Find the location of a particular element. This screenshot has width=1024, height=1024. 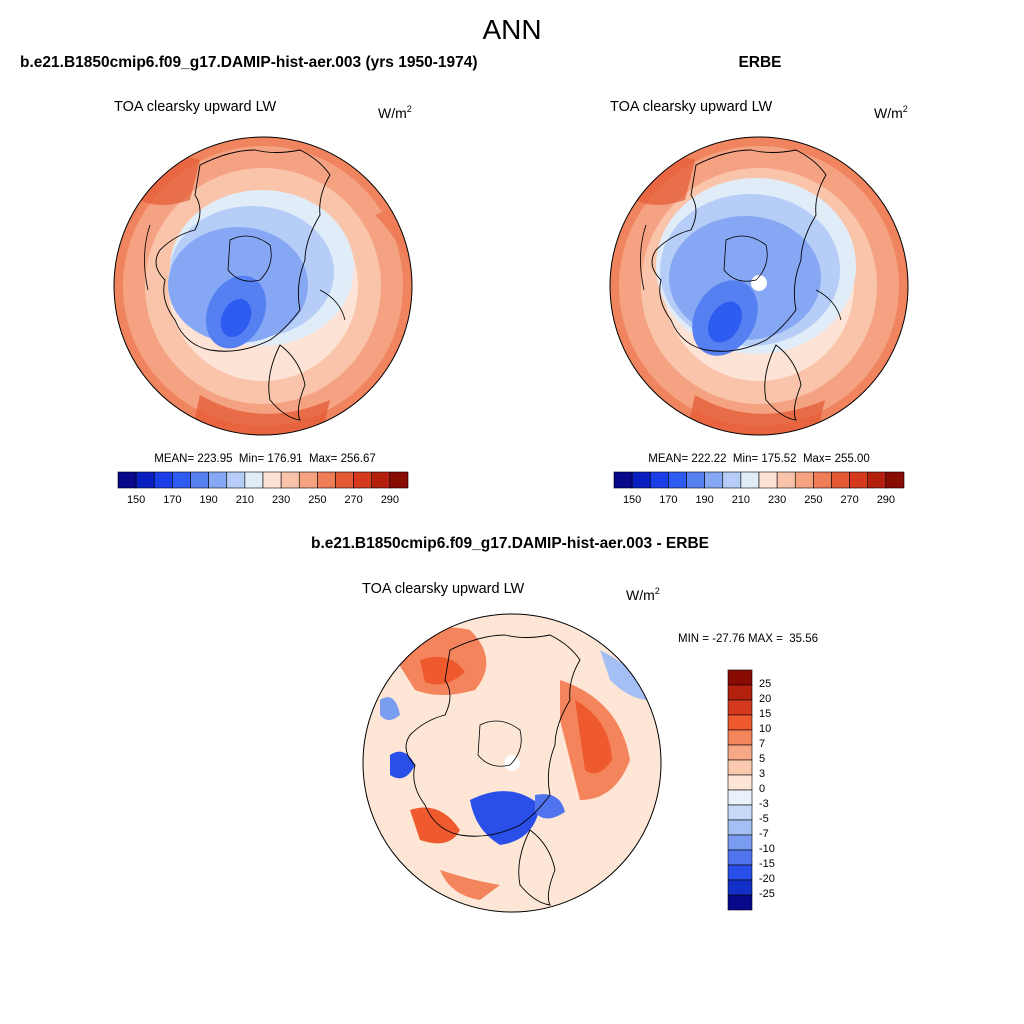

season-title: ANN is located at coordinates (512, 29).